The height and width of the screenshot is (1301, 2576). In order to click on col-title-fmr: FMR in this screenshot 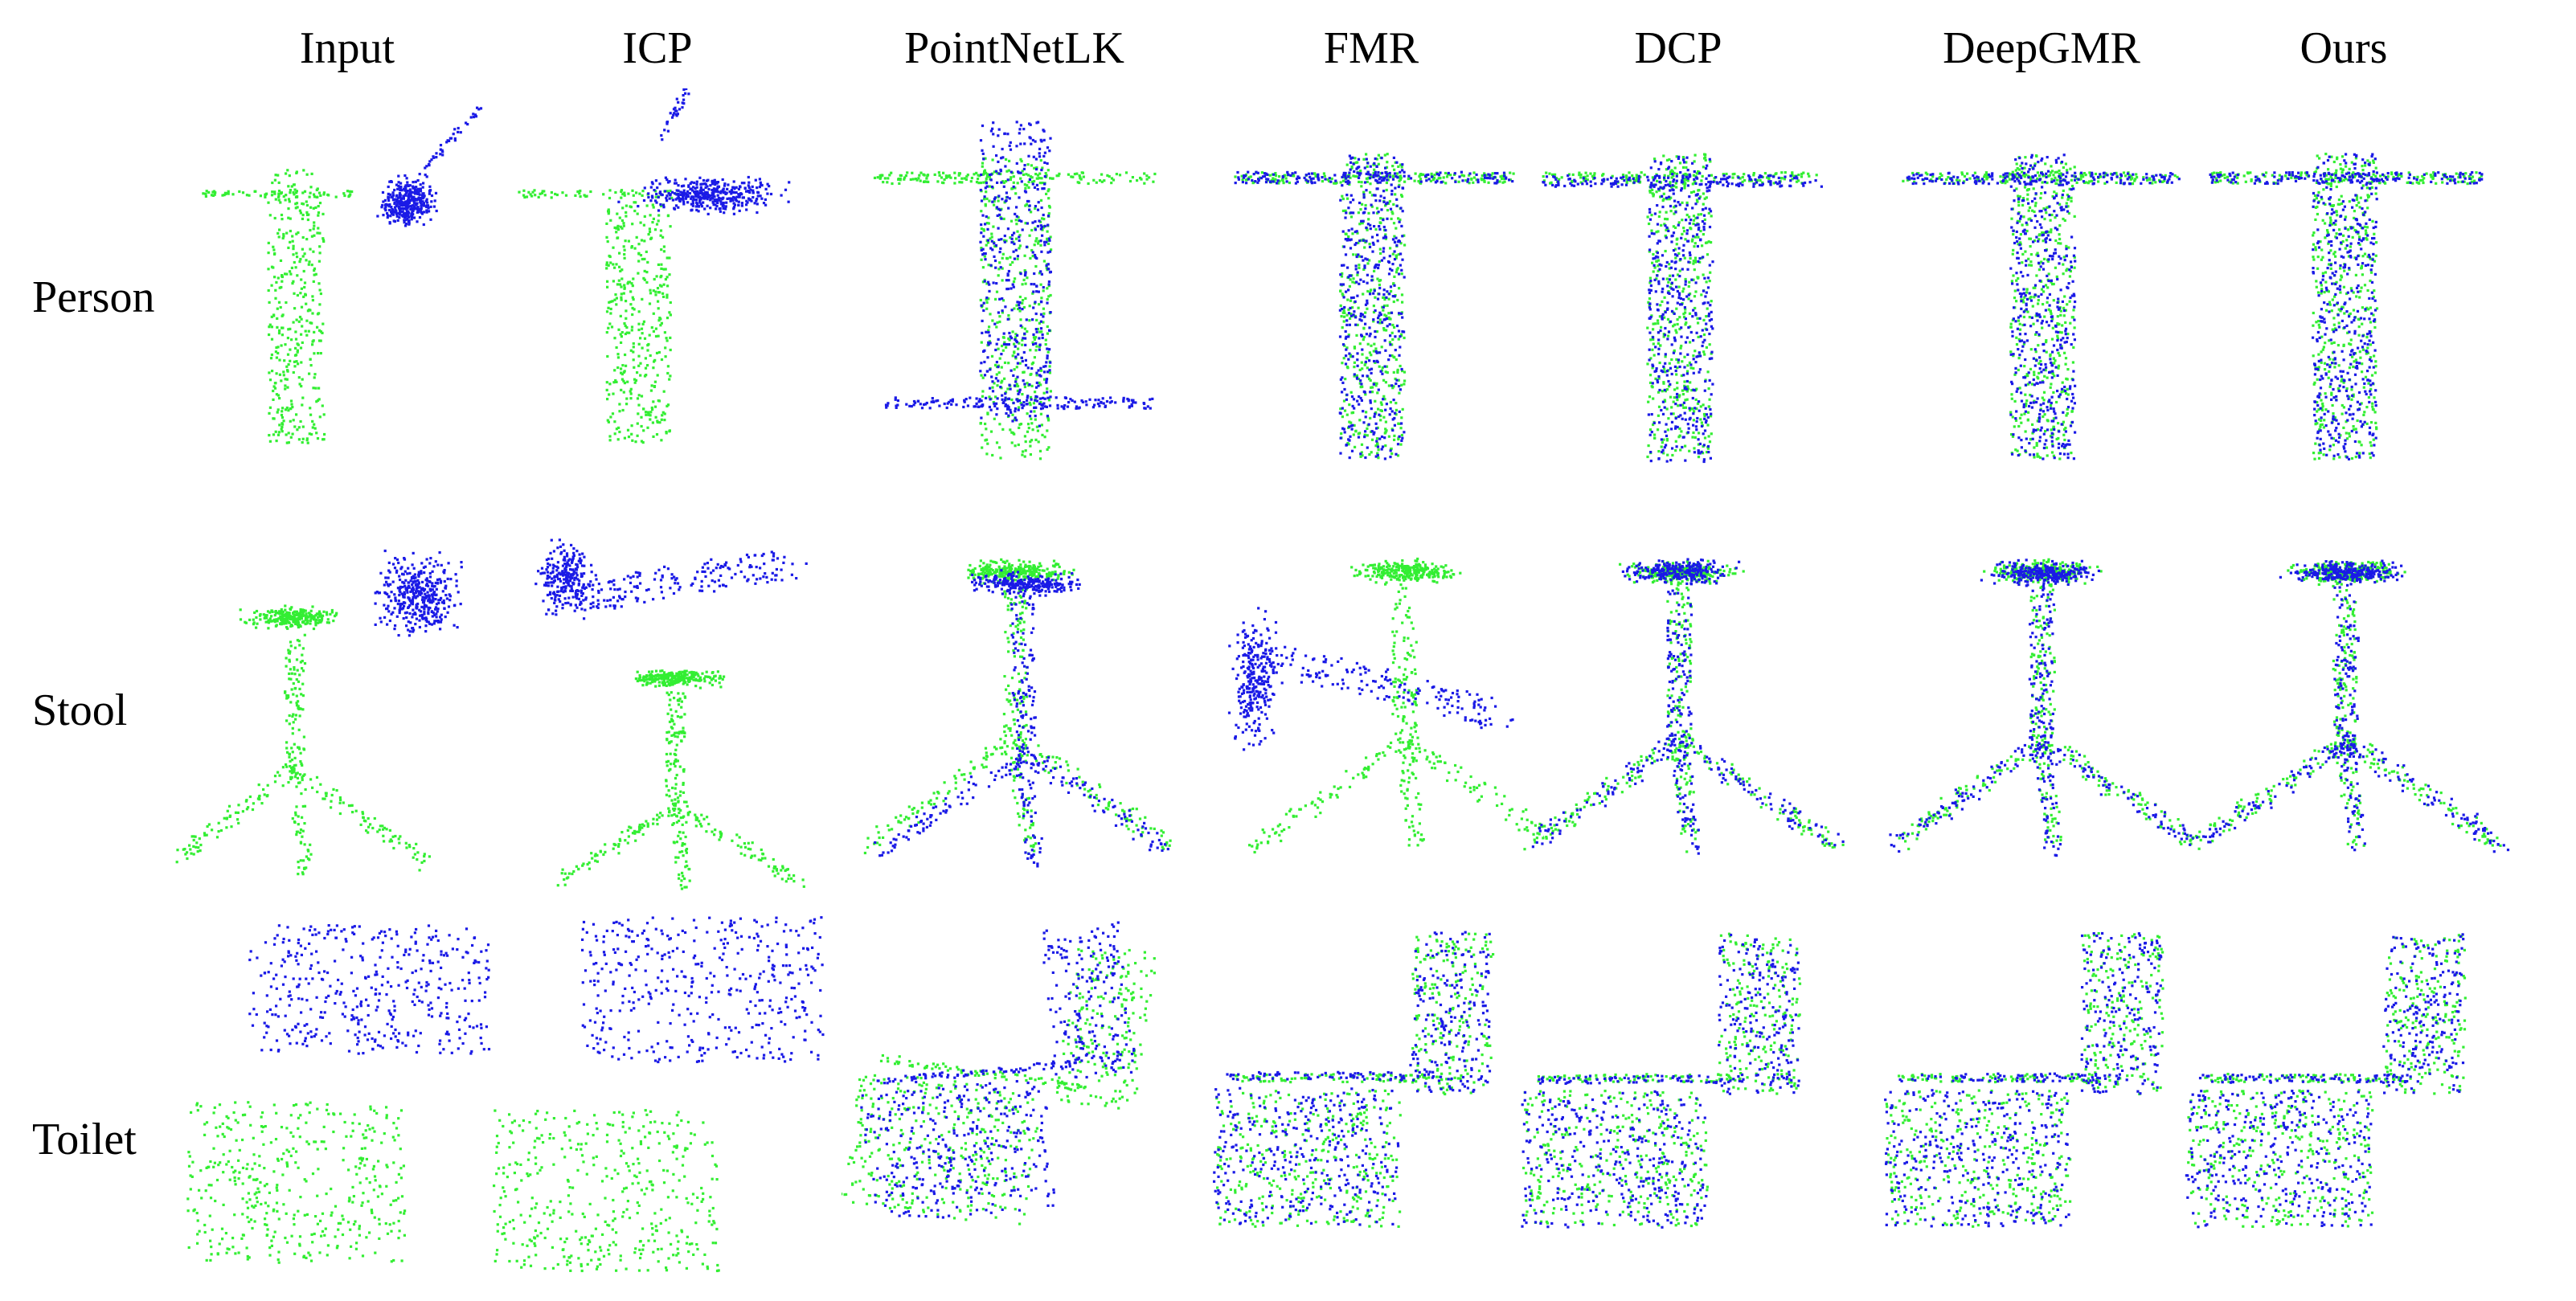, I will do `click(1371, 49)`.